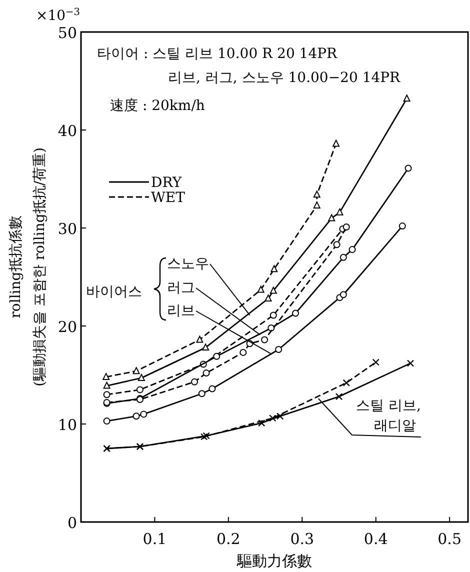 The width and height of the screenshot is (470, 572). What do you see at coordinates (67, 425) in the screenshot?
I see `y-tick-label: 10` at bounding box center [67, 425].